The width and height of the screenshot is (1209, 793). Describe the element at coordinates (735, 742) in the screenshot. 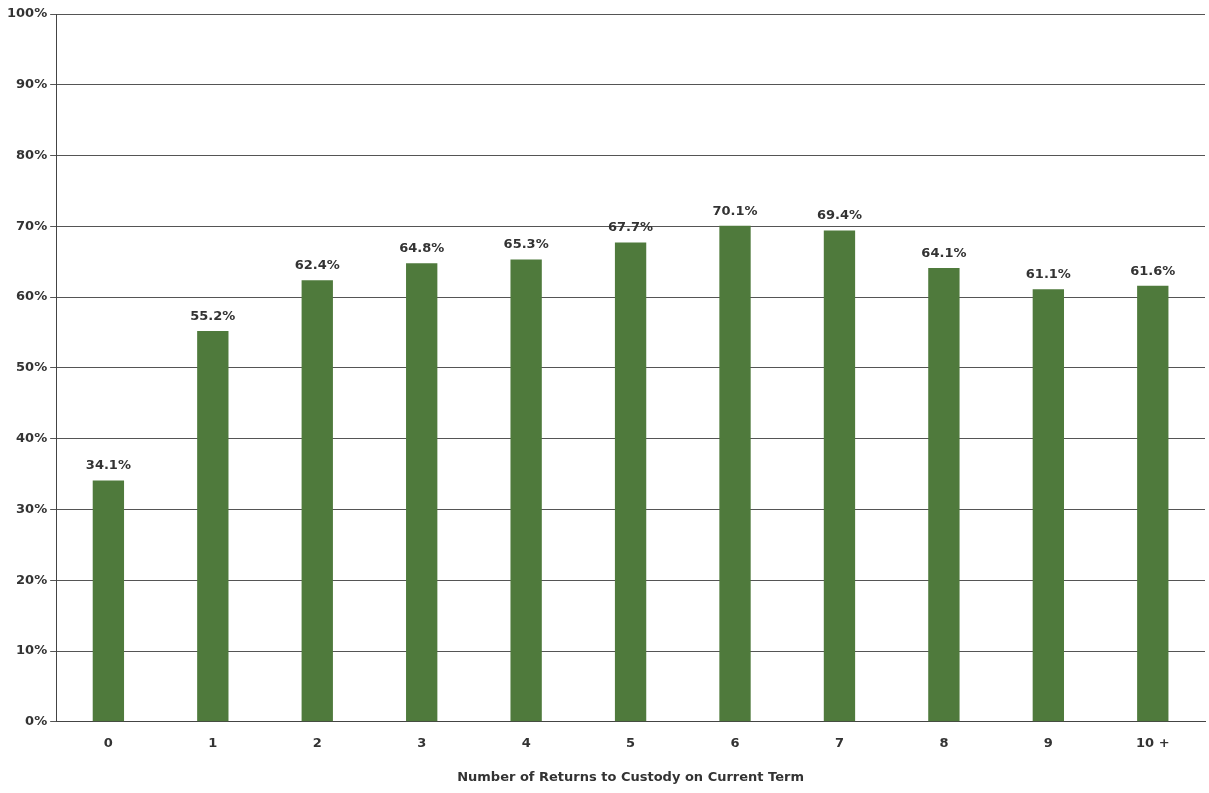

I see `x-tick-label: 6` at that location.